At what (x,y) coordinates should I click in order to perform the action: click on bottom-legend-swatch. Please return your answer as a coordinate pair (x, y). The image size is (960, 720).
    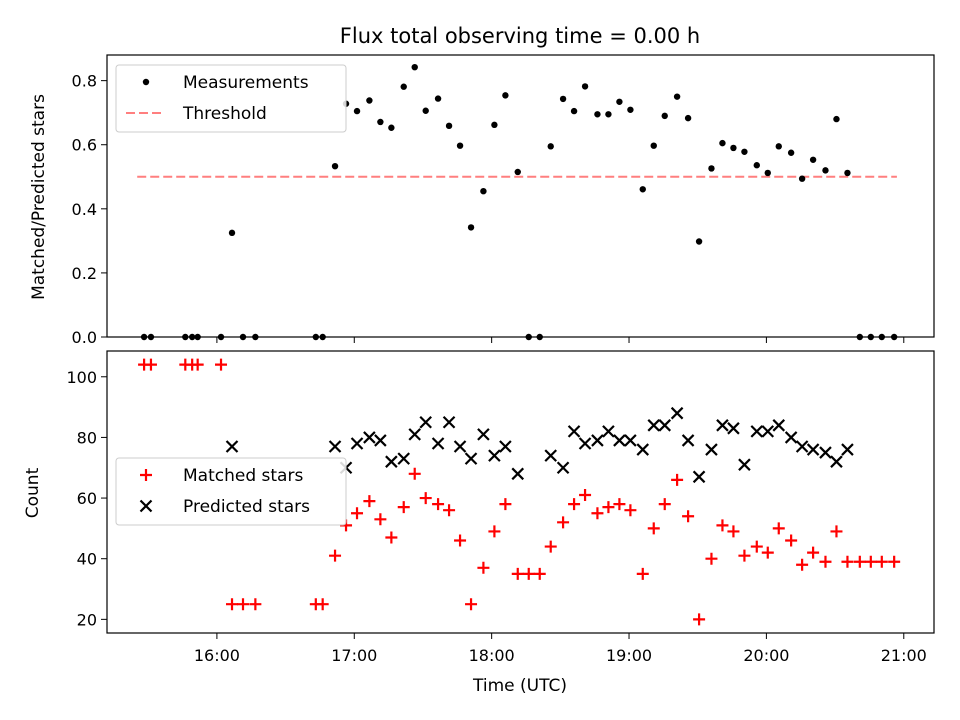
    Looking at the image, I should click on (146, 506).